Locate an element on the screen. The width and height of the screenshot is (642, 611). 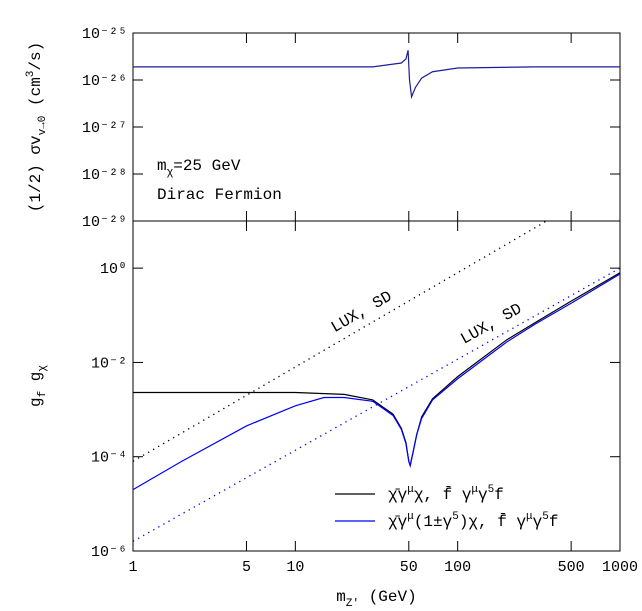
text-part: =25 GeV is located at coordinates (207, 166).